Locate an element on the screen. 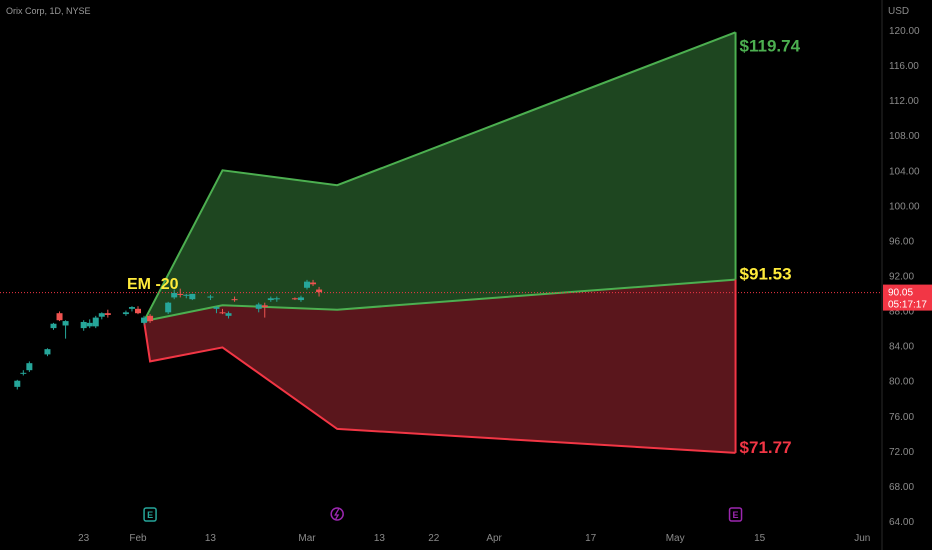 The height and width of the screenshot is (550, 932). mid-band-line is located at coordinates (439, 300).